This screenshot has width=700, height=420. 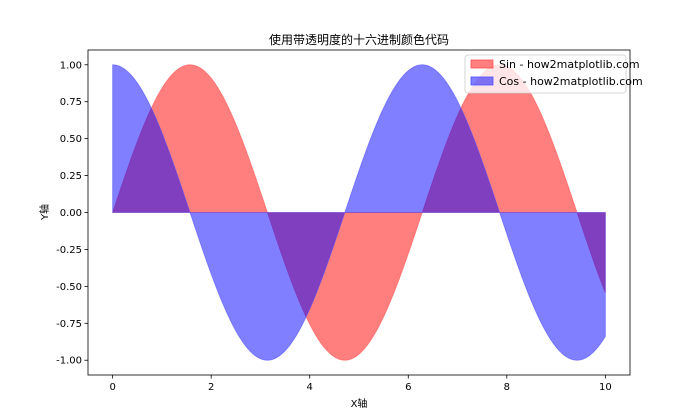 I want to click on y-tick-label: 0.00, so click(x=71, y=213).